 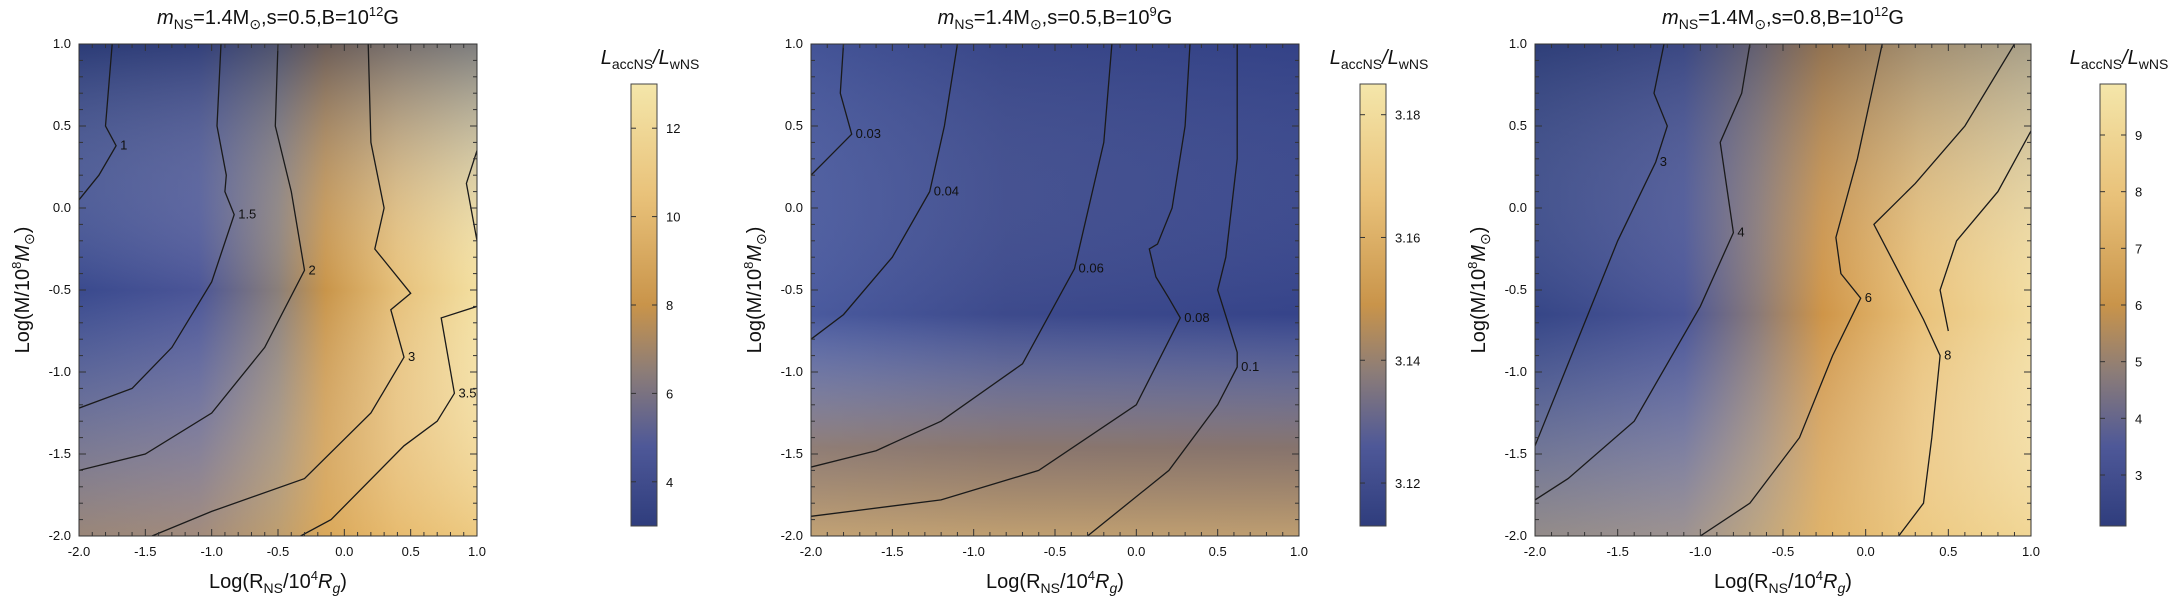 What do you see at coordinates (247, 214) in the screenshot?
I see `contour-label: 1.5` at bounding box center [247, 214].